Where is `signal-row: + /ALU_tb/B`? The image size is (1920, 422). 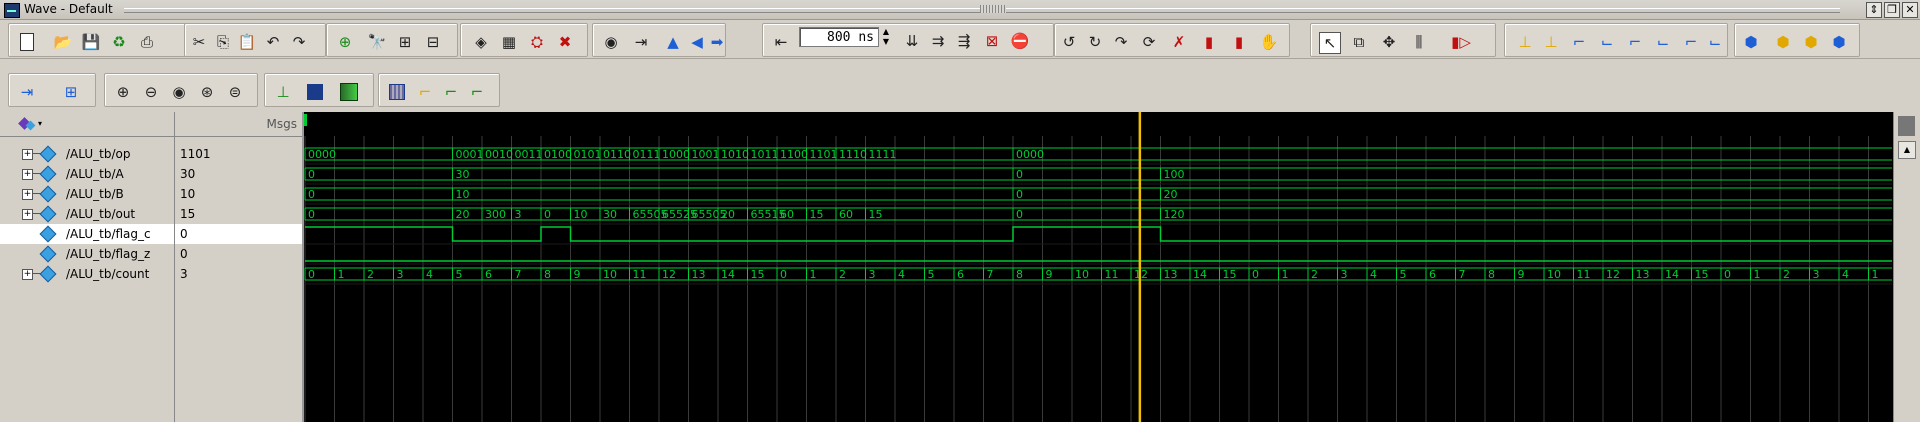
signal-row: + /ALU_tb/B is located at coordinates (87, 194).